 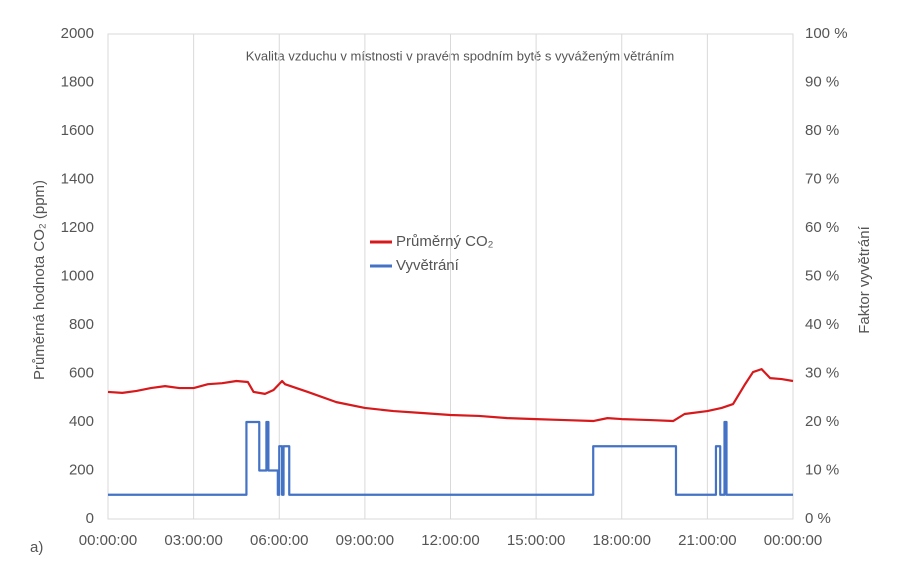 I want to click on y2-tick-label: 70 %, so click(x=822, y=178).